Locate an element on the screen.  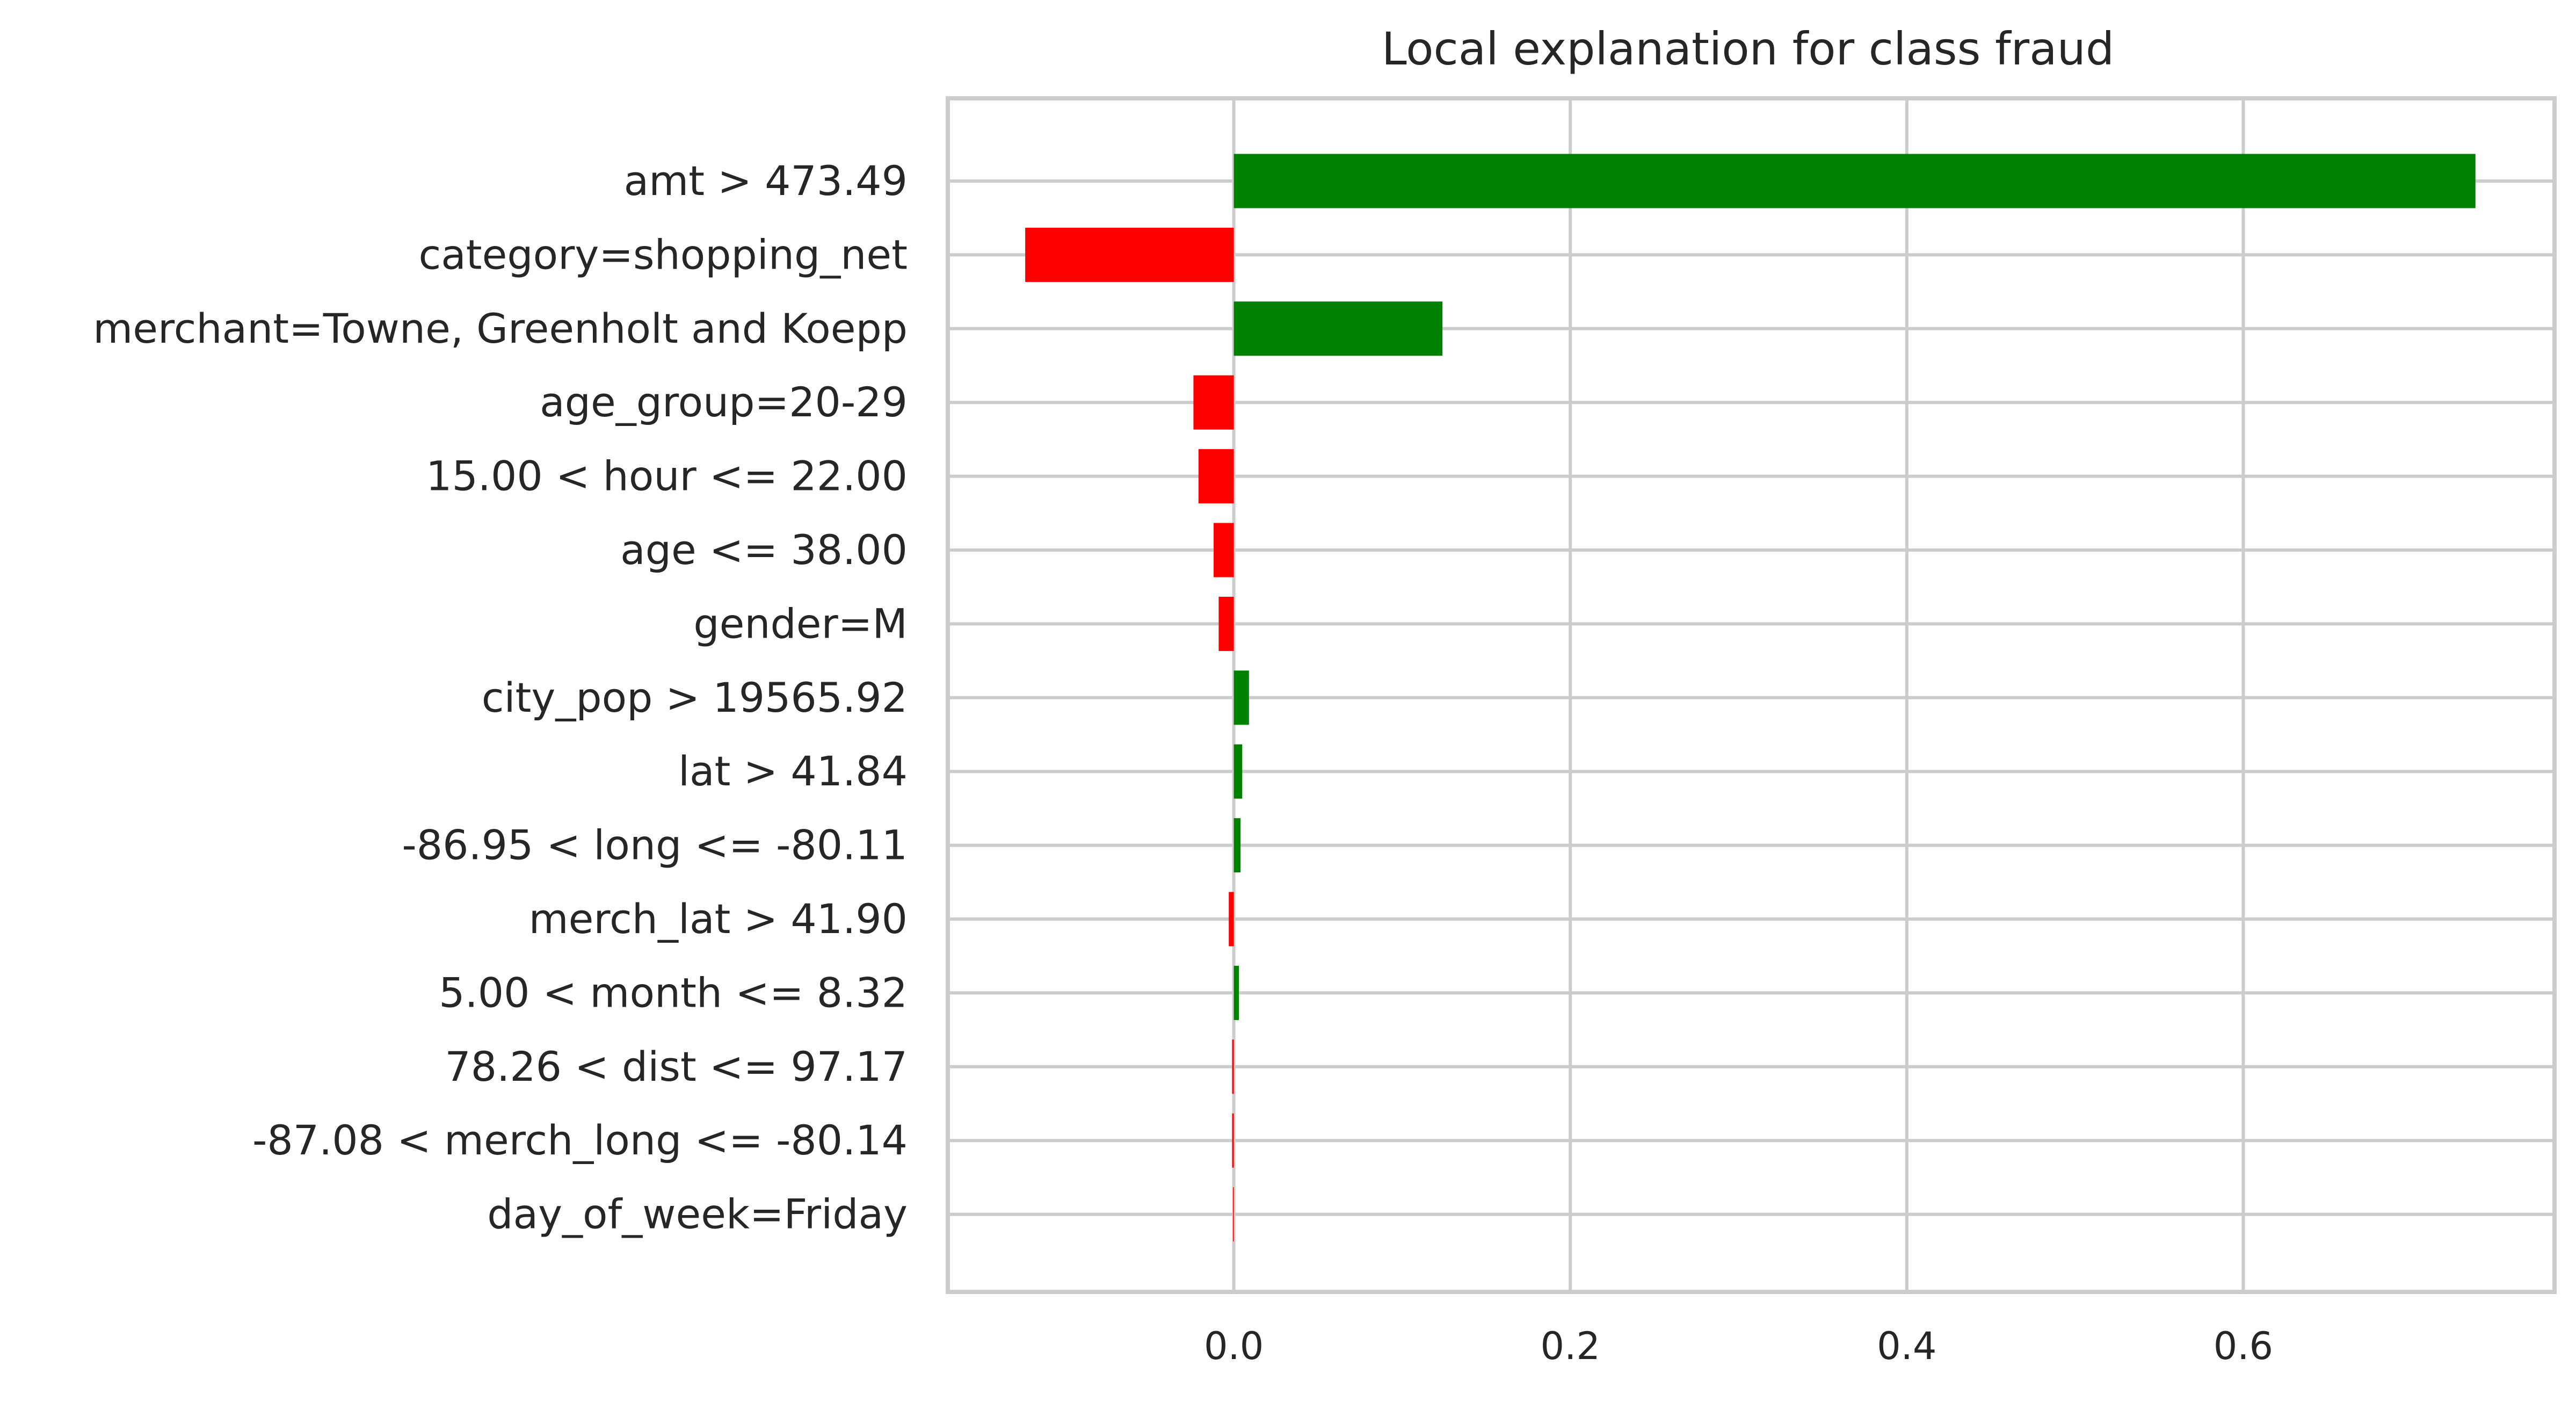
y-tick-label: 5.00 < month <= 8.32 is located at coordinates (673, 992).